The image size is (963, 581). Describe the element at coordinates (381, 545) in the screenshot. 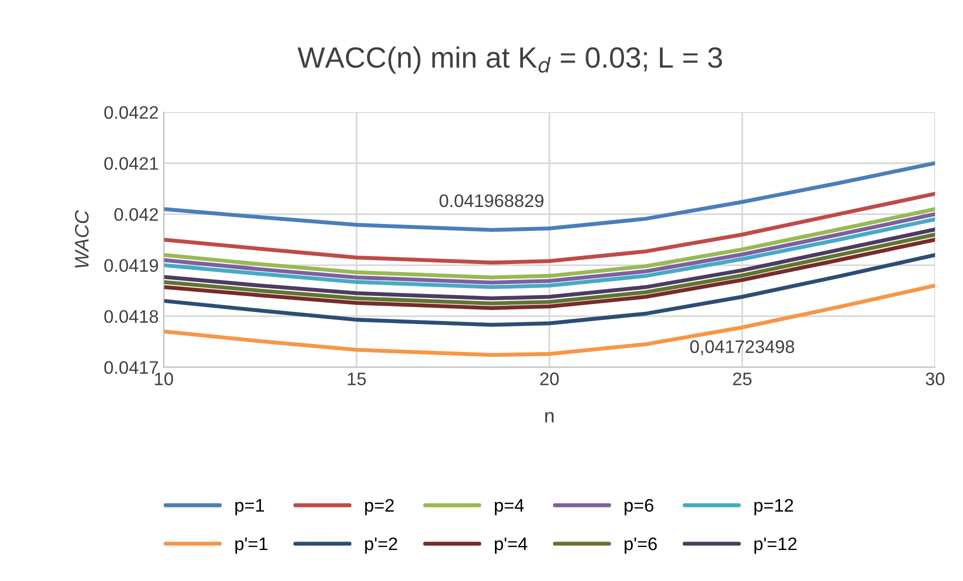

I see `legend-label: p'=2` at that location.